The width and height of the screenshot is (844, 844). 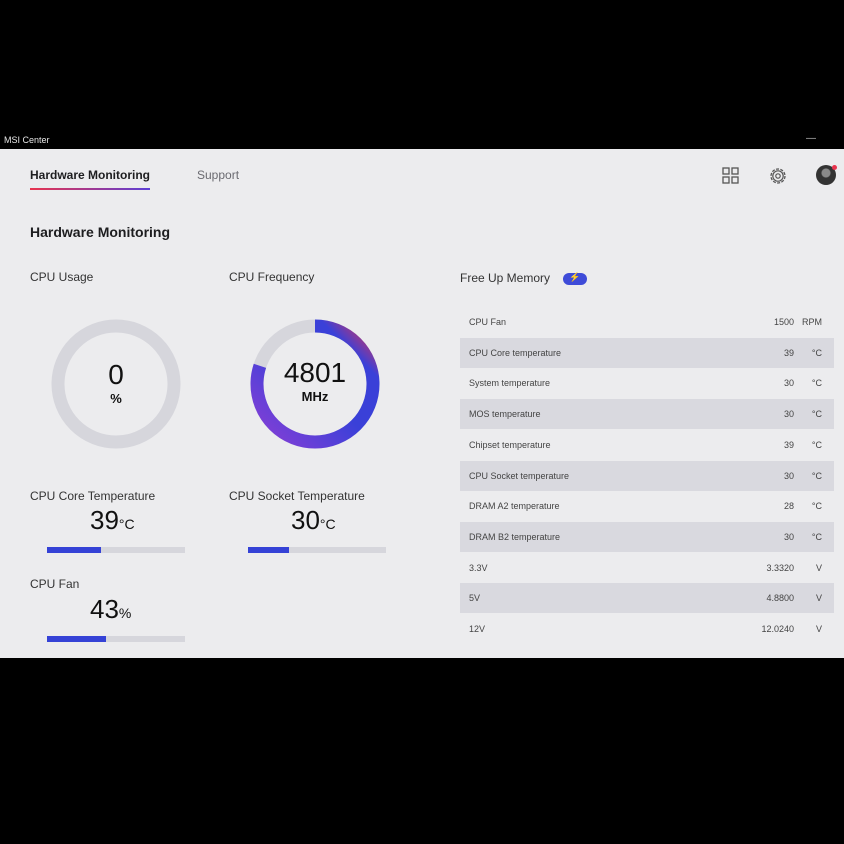 What do you see at coordinates (313, 520) in the screenshot?
I see `cpu-socket-temp-value: 30°C` at bounding box center [313, 520].